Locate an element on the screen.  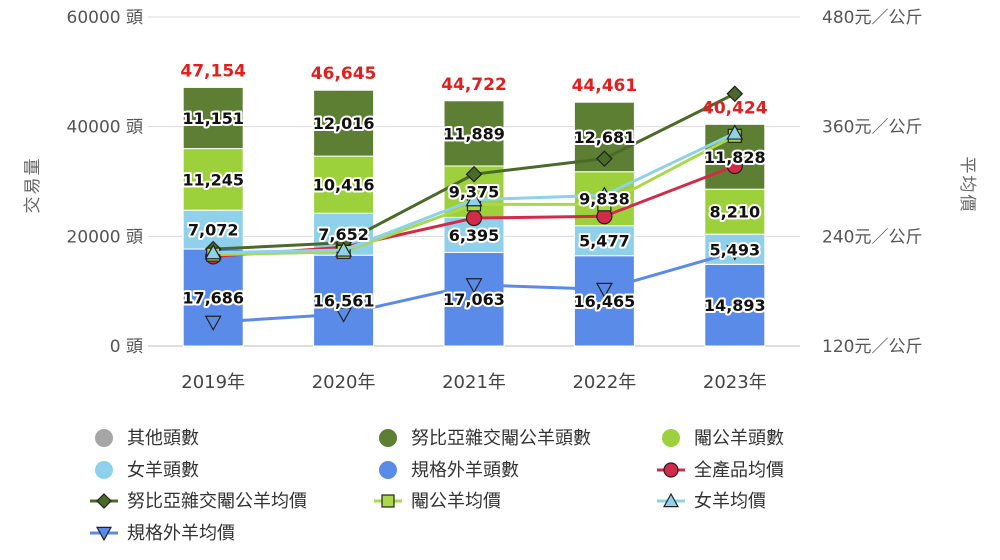
total-label: 40,424 is located at coordinates (735, 108).